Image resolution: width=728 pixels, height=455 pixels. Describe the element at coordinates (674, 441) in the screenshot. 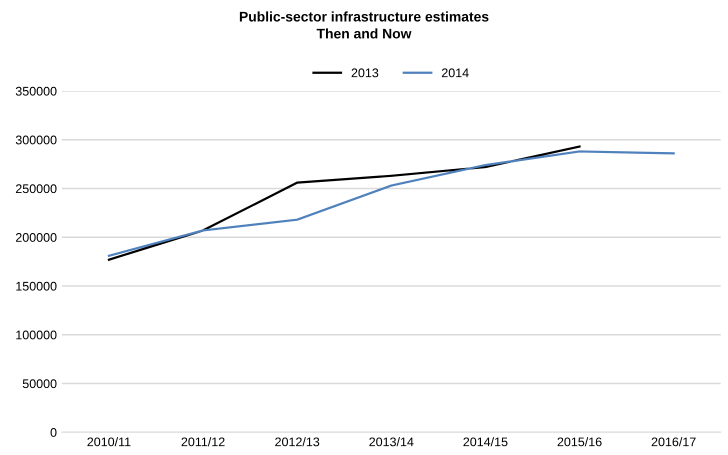

I see `x-tick-label: 2016/17` at that location.